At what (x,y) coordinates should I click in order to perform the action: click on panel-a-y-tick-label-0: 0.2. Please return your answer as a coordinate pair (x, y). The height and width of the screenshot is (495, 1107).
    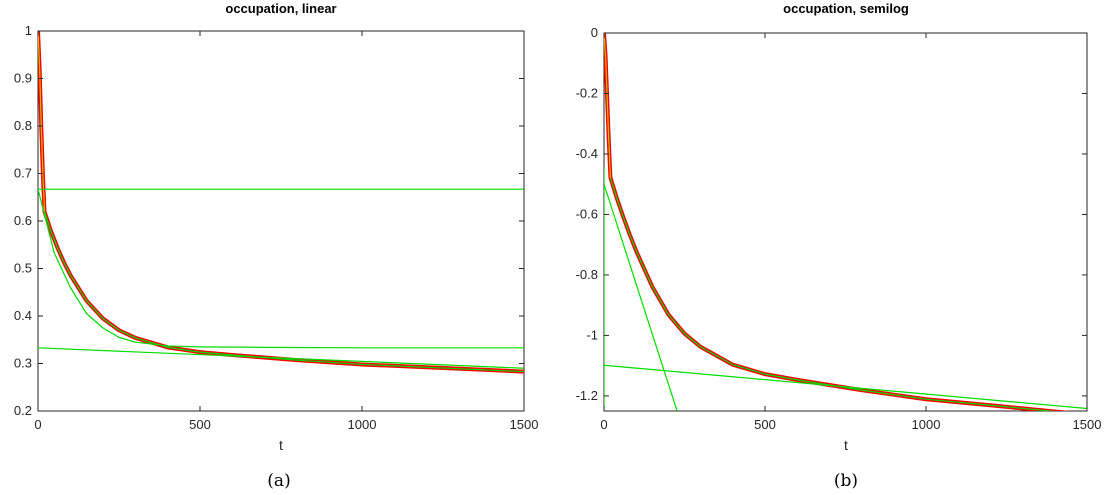
    Looking at the image, I should click on (23, 410).